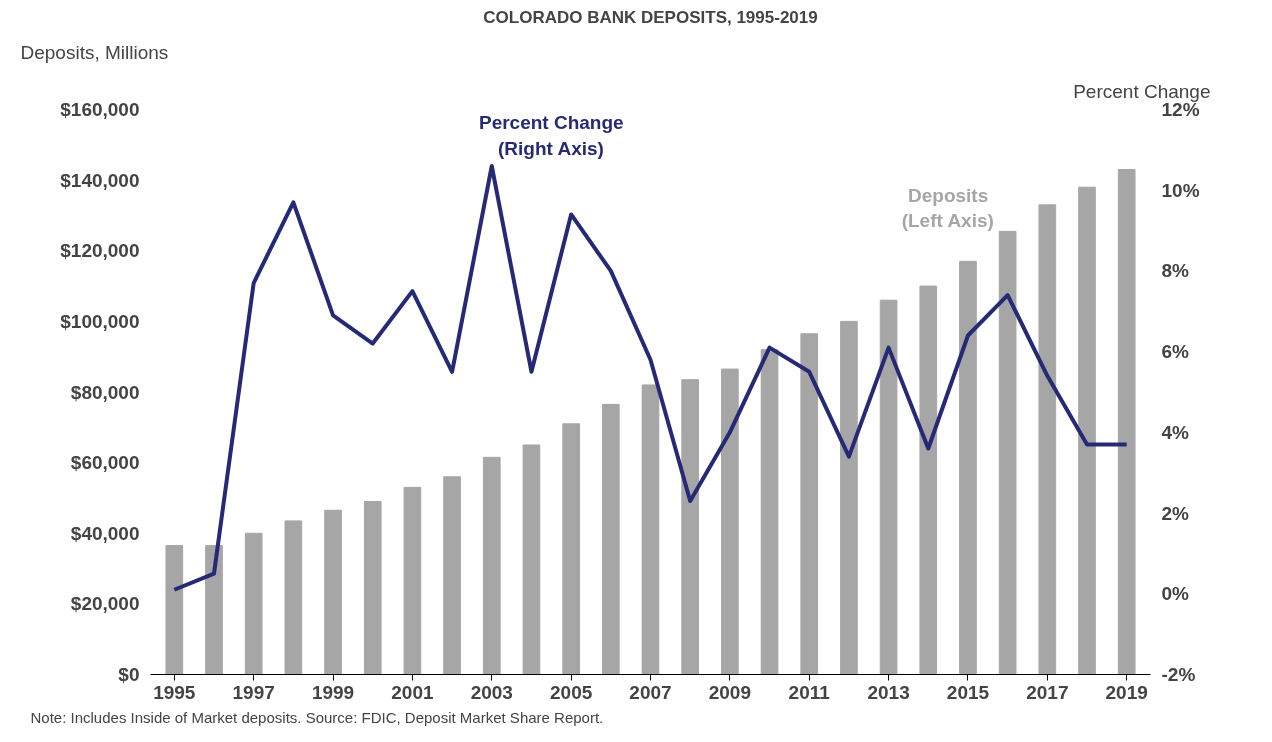 The image size is (1272, 742). I want to click on x-tick-label: 2005, so click(571, 692).